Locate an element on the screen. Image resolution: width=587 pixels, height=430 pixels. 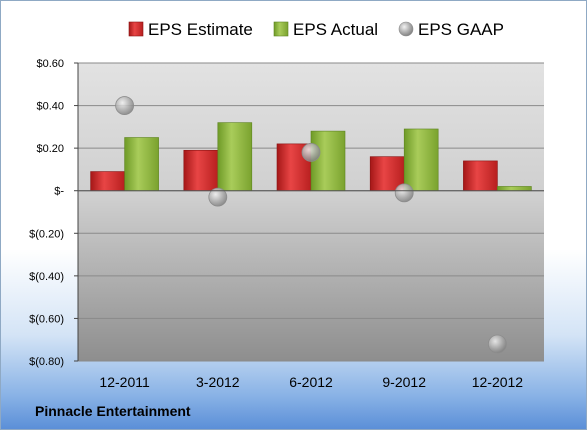
legend-label: EPS Actual is located at coordinates (335, 29).